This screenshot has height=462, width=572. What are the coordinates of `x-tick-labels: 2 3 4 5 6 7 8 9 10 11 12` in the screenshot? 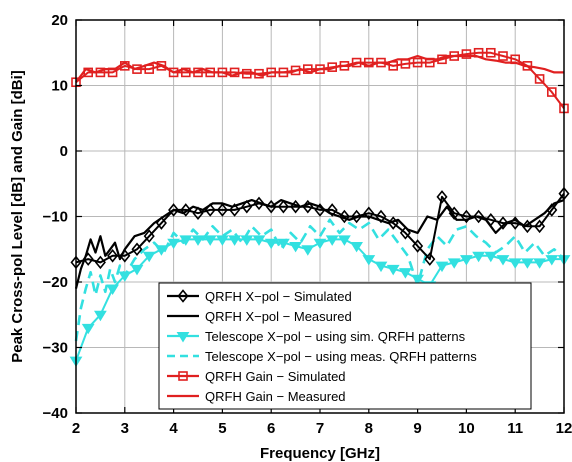 It's located at (322, 428).